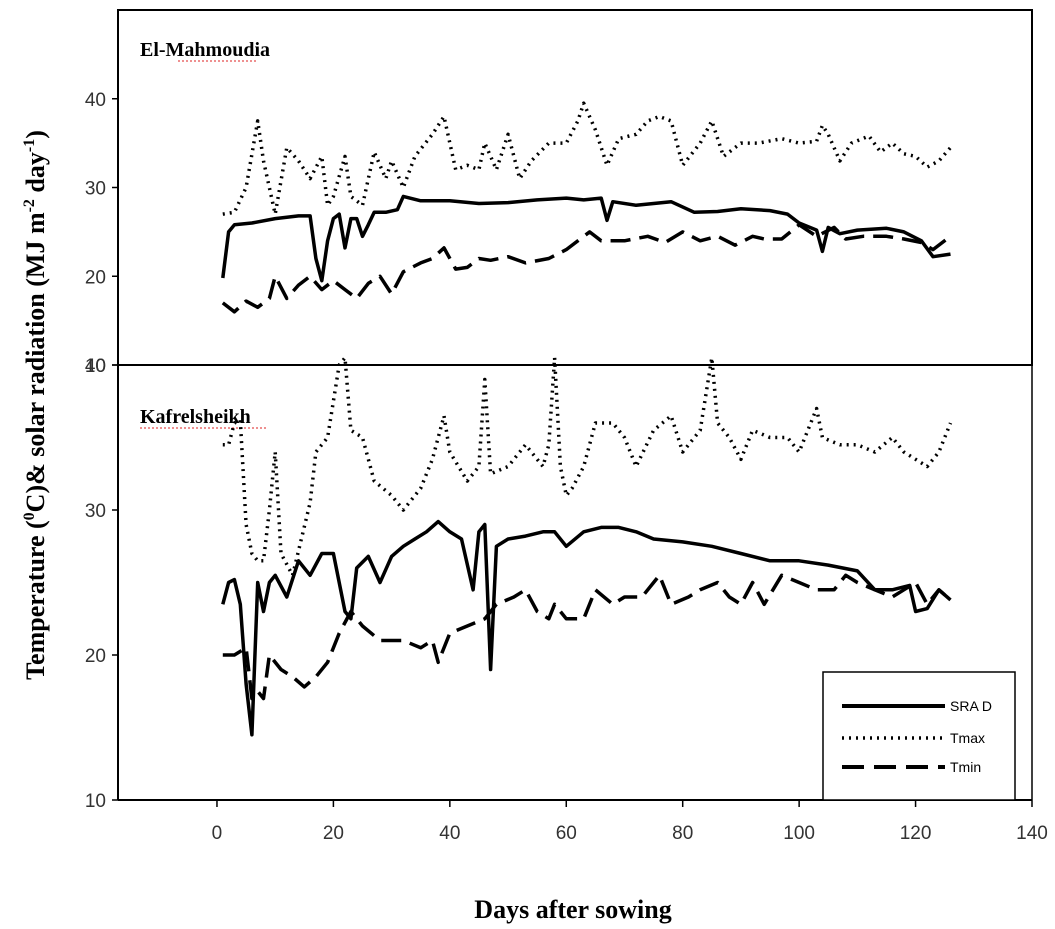  I want to click on x-axis-title: Days after sowing, so click(572, 909).